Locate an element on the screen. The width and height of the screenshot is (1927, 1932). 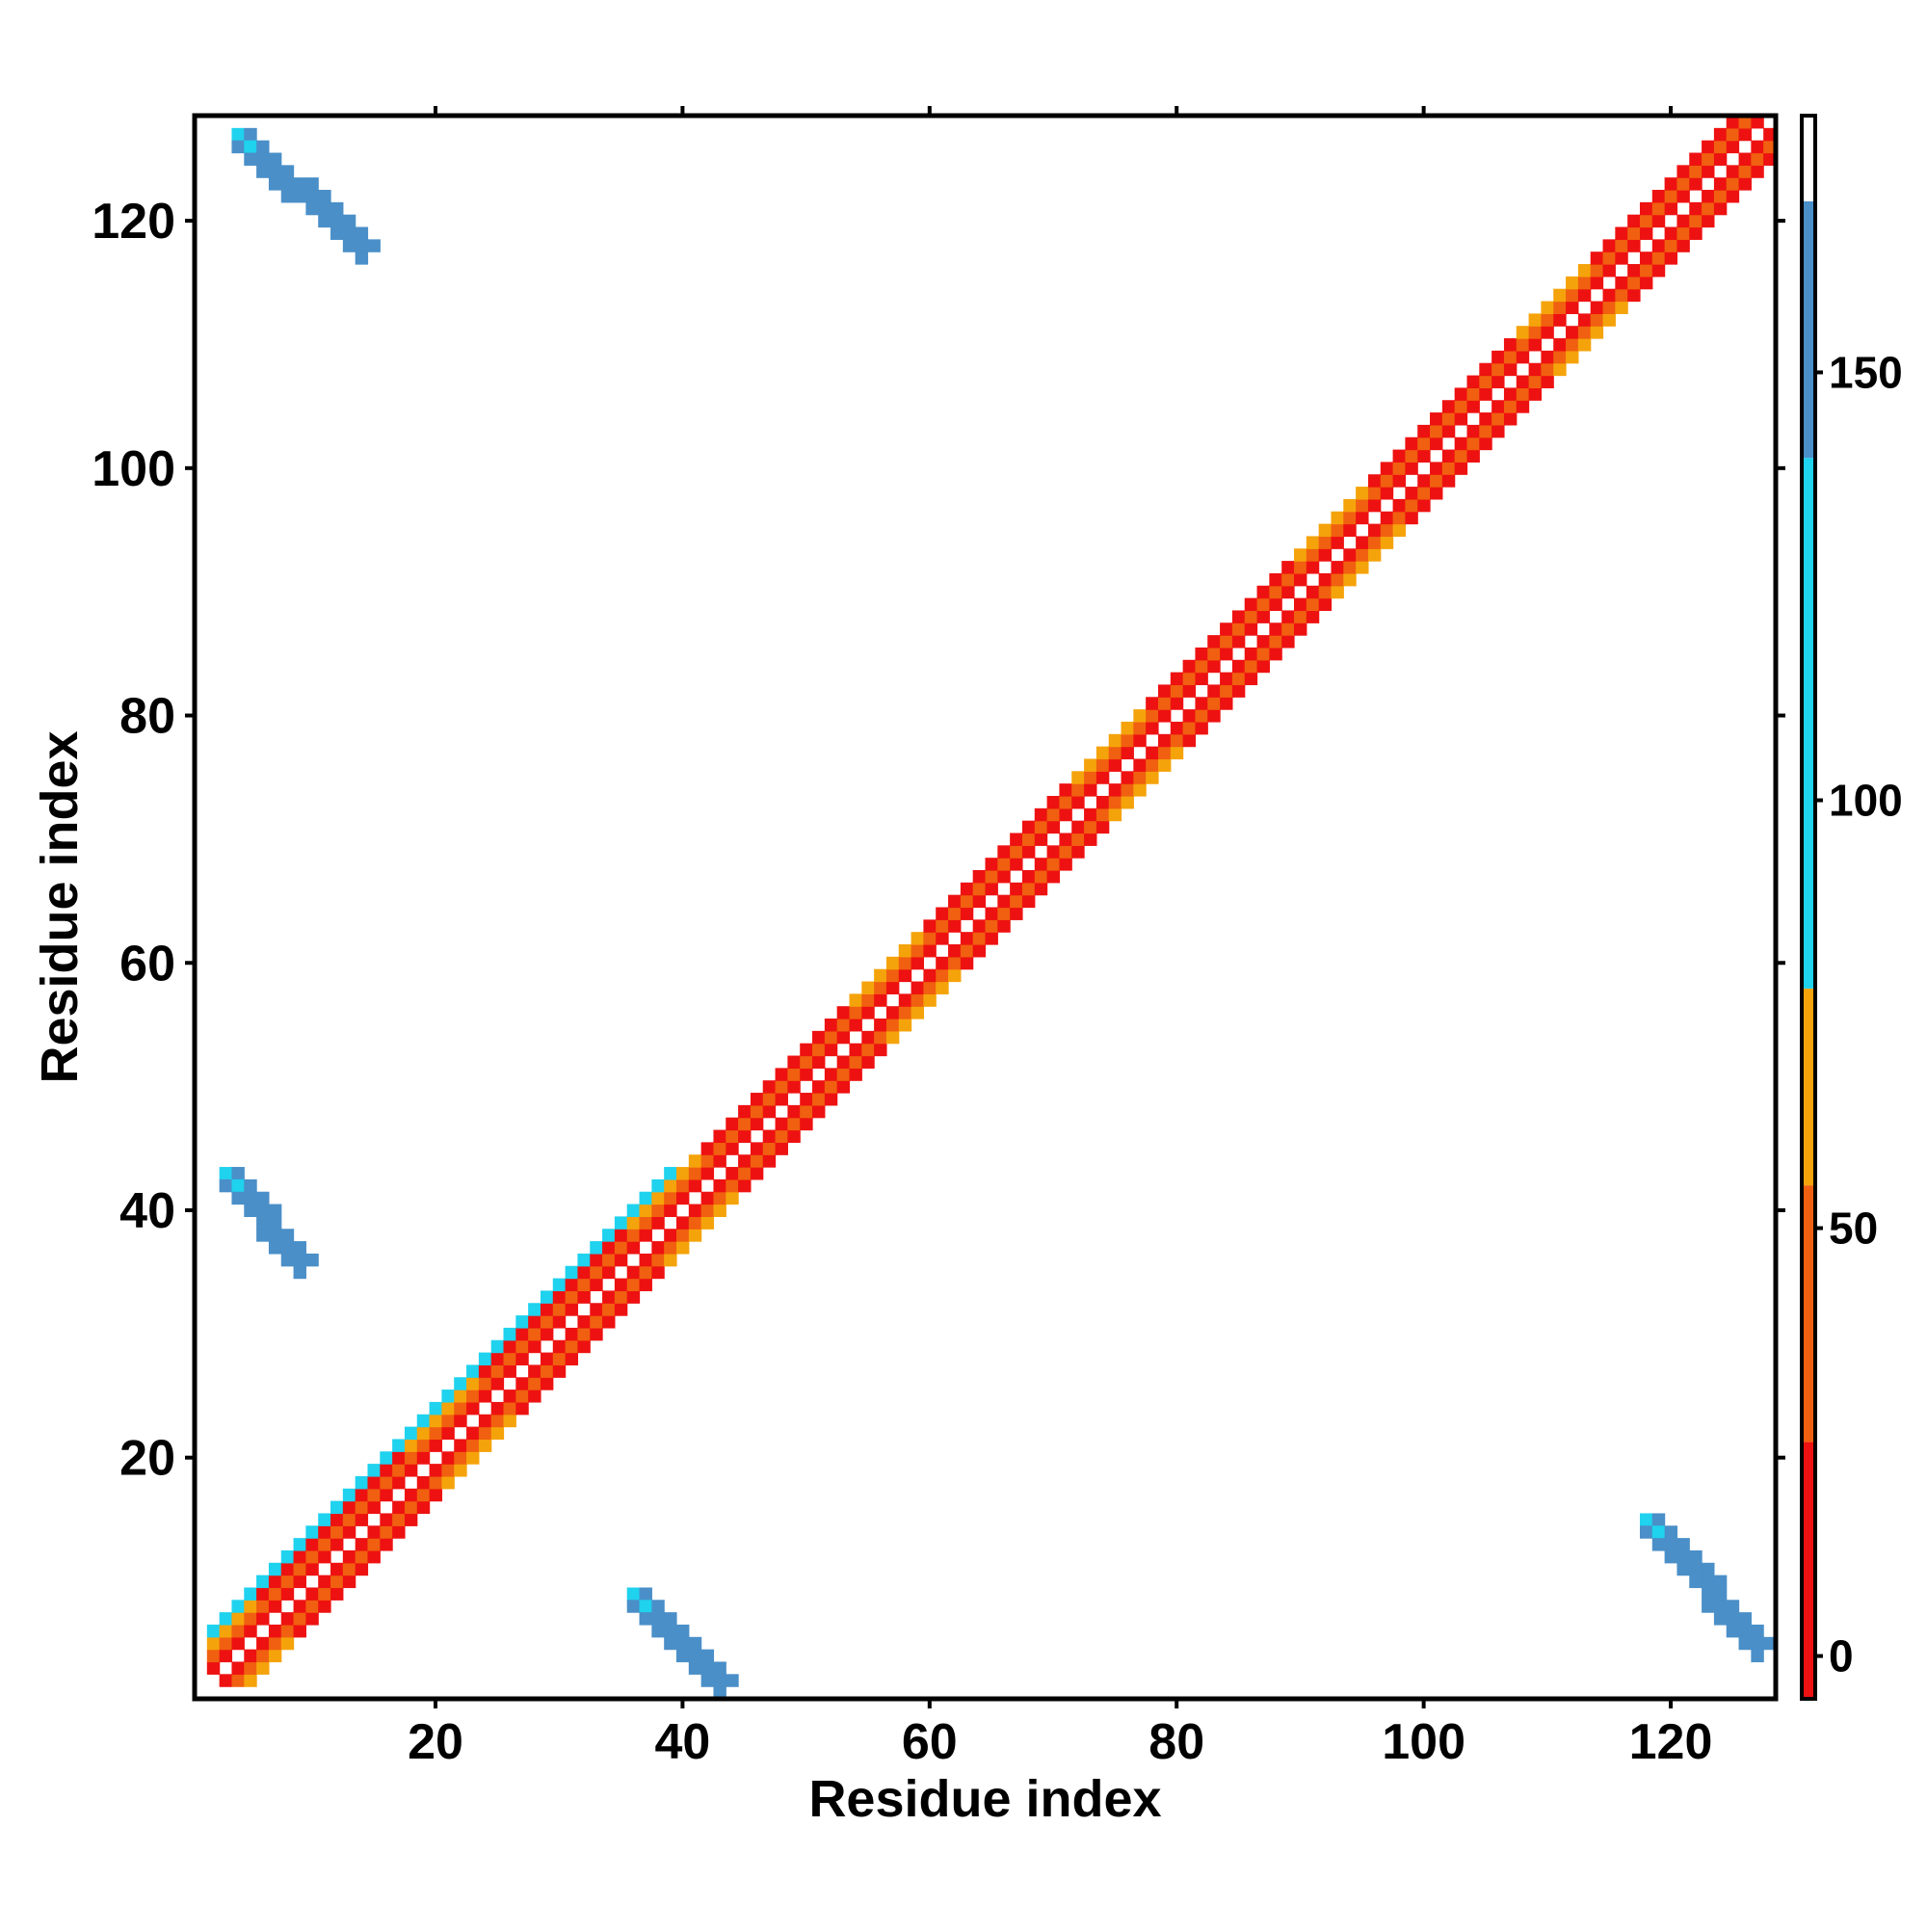
x-tick-label: 20 is located at coordinates (435, 1742).